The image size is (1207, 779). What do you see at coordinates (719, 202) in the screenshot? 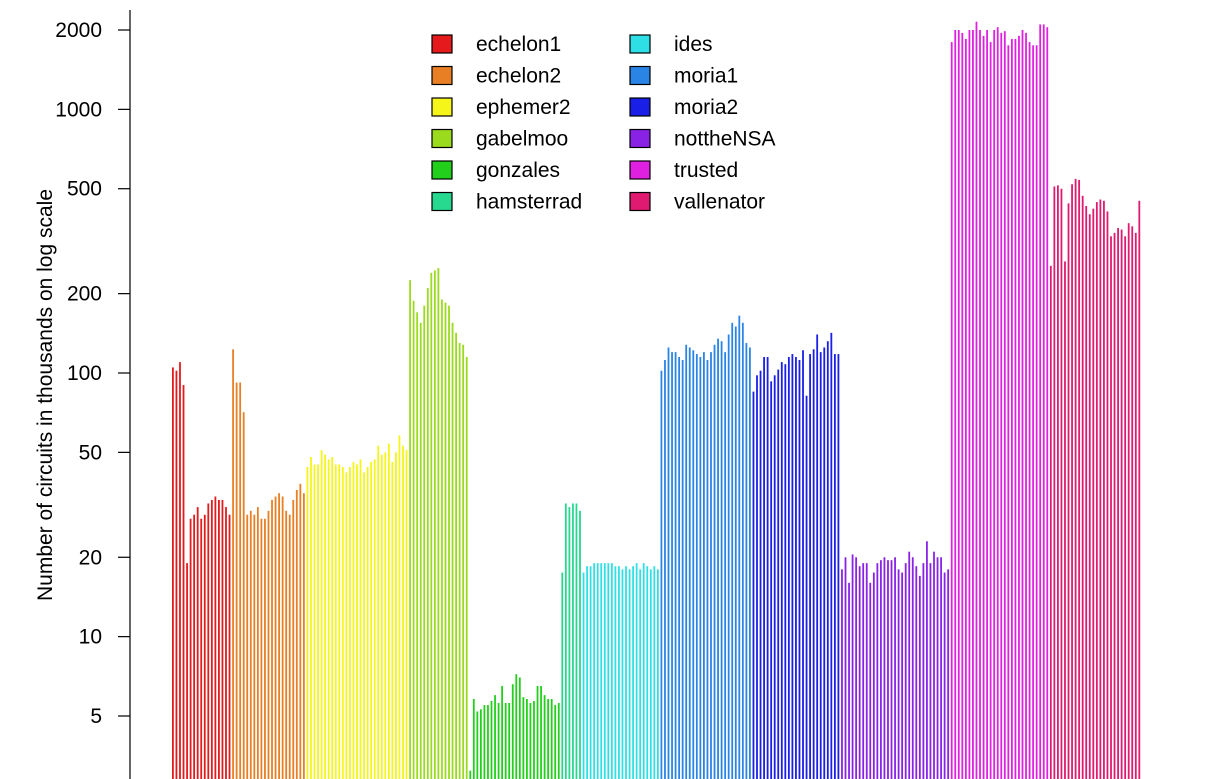
I see `legend-label-vallenator: vallenator` at bounding box center [719, 202].